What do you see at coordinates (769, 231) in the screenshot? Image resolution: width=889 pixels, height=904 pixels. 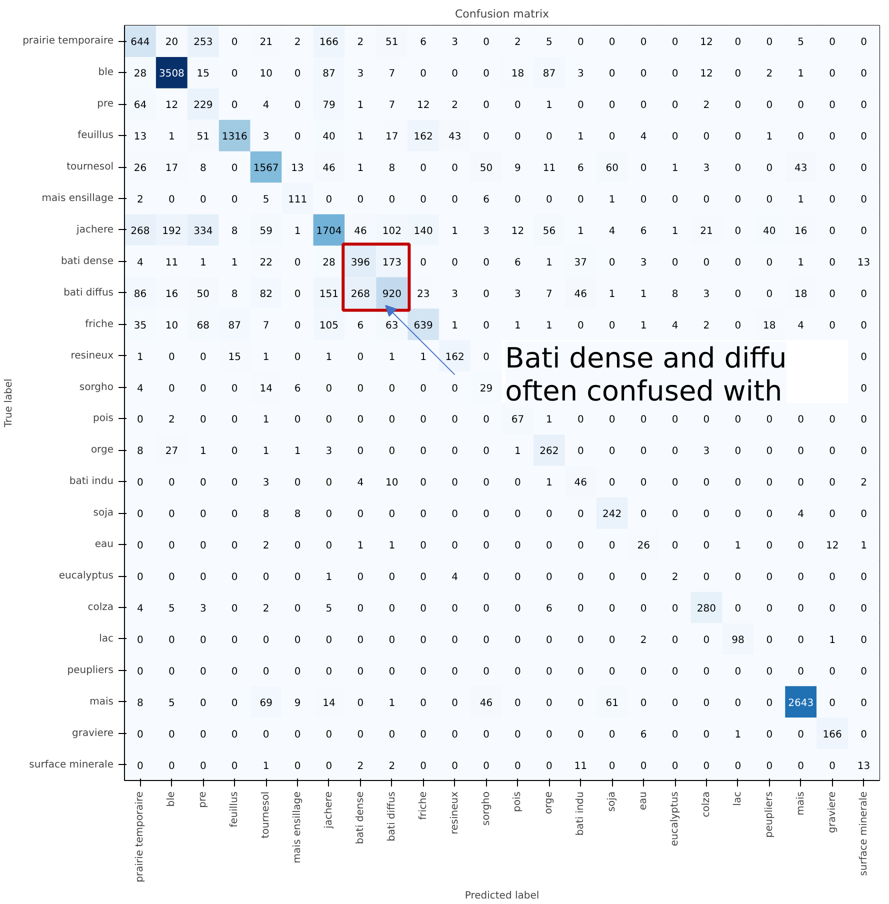 I see `data-label: 40` at bounding box center [769, 231].